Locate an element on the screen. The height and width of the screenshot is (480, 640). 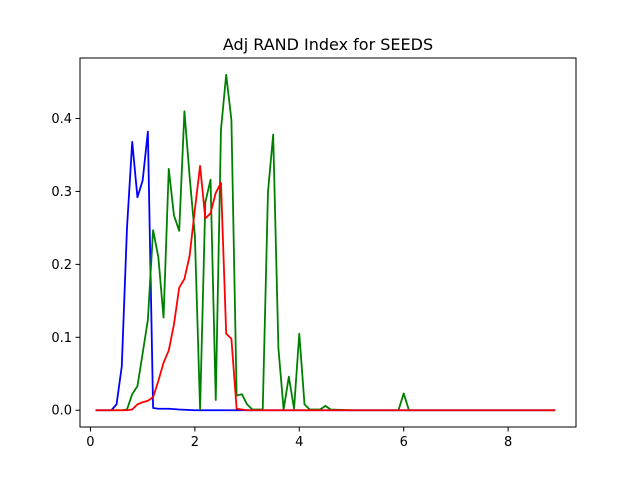
chart-title: Adj RAND Index for SEEDS is located at coordinates (328, 44).